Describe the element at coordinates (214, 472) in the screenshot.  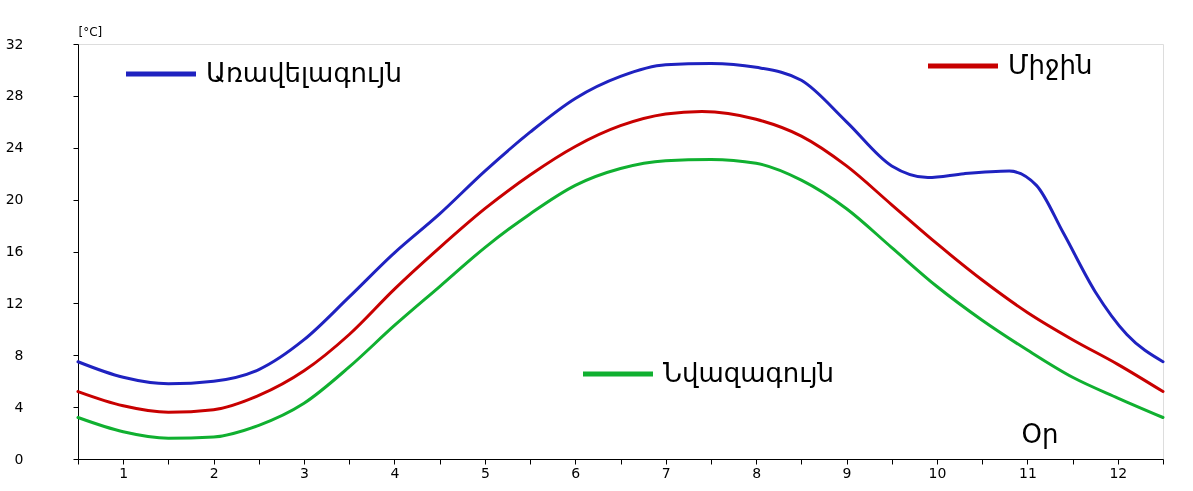
I see `x-tick-label: 2` at that location.